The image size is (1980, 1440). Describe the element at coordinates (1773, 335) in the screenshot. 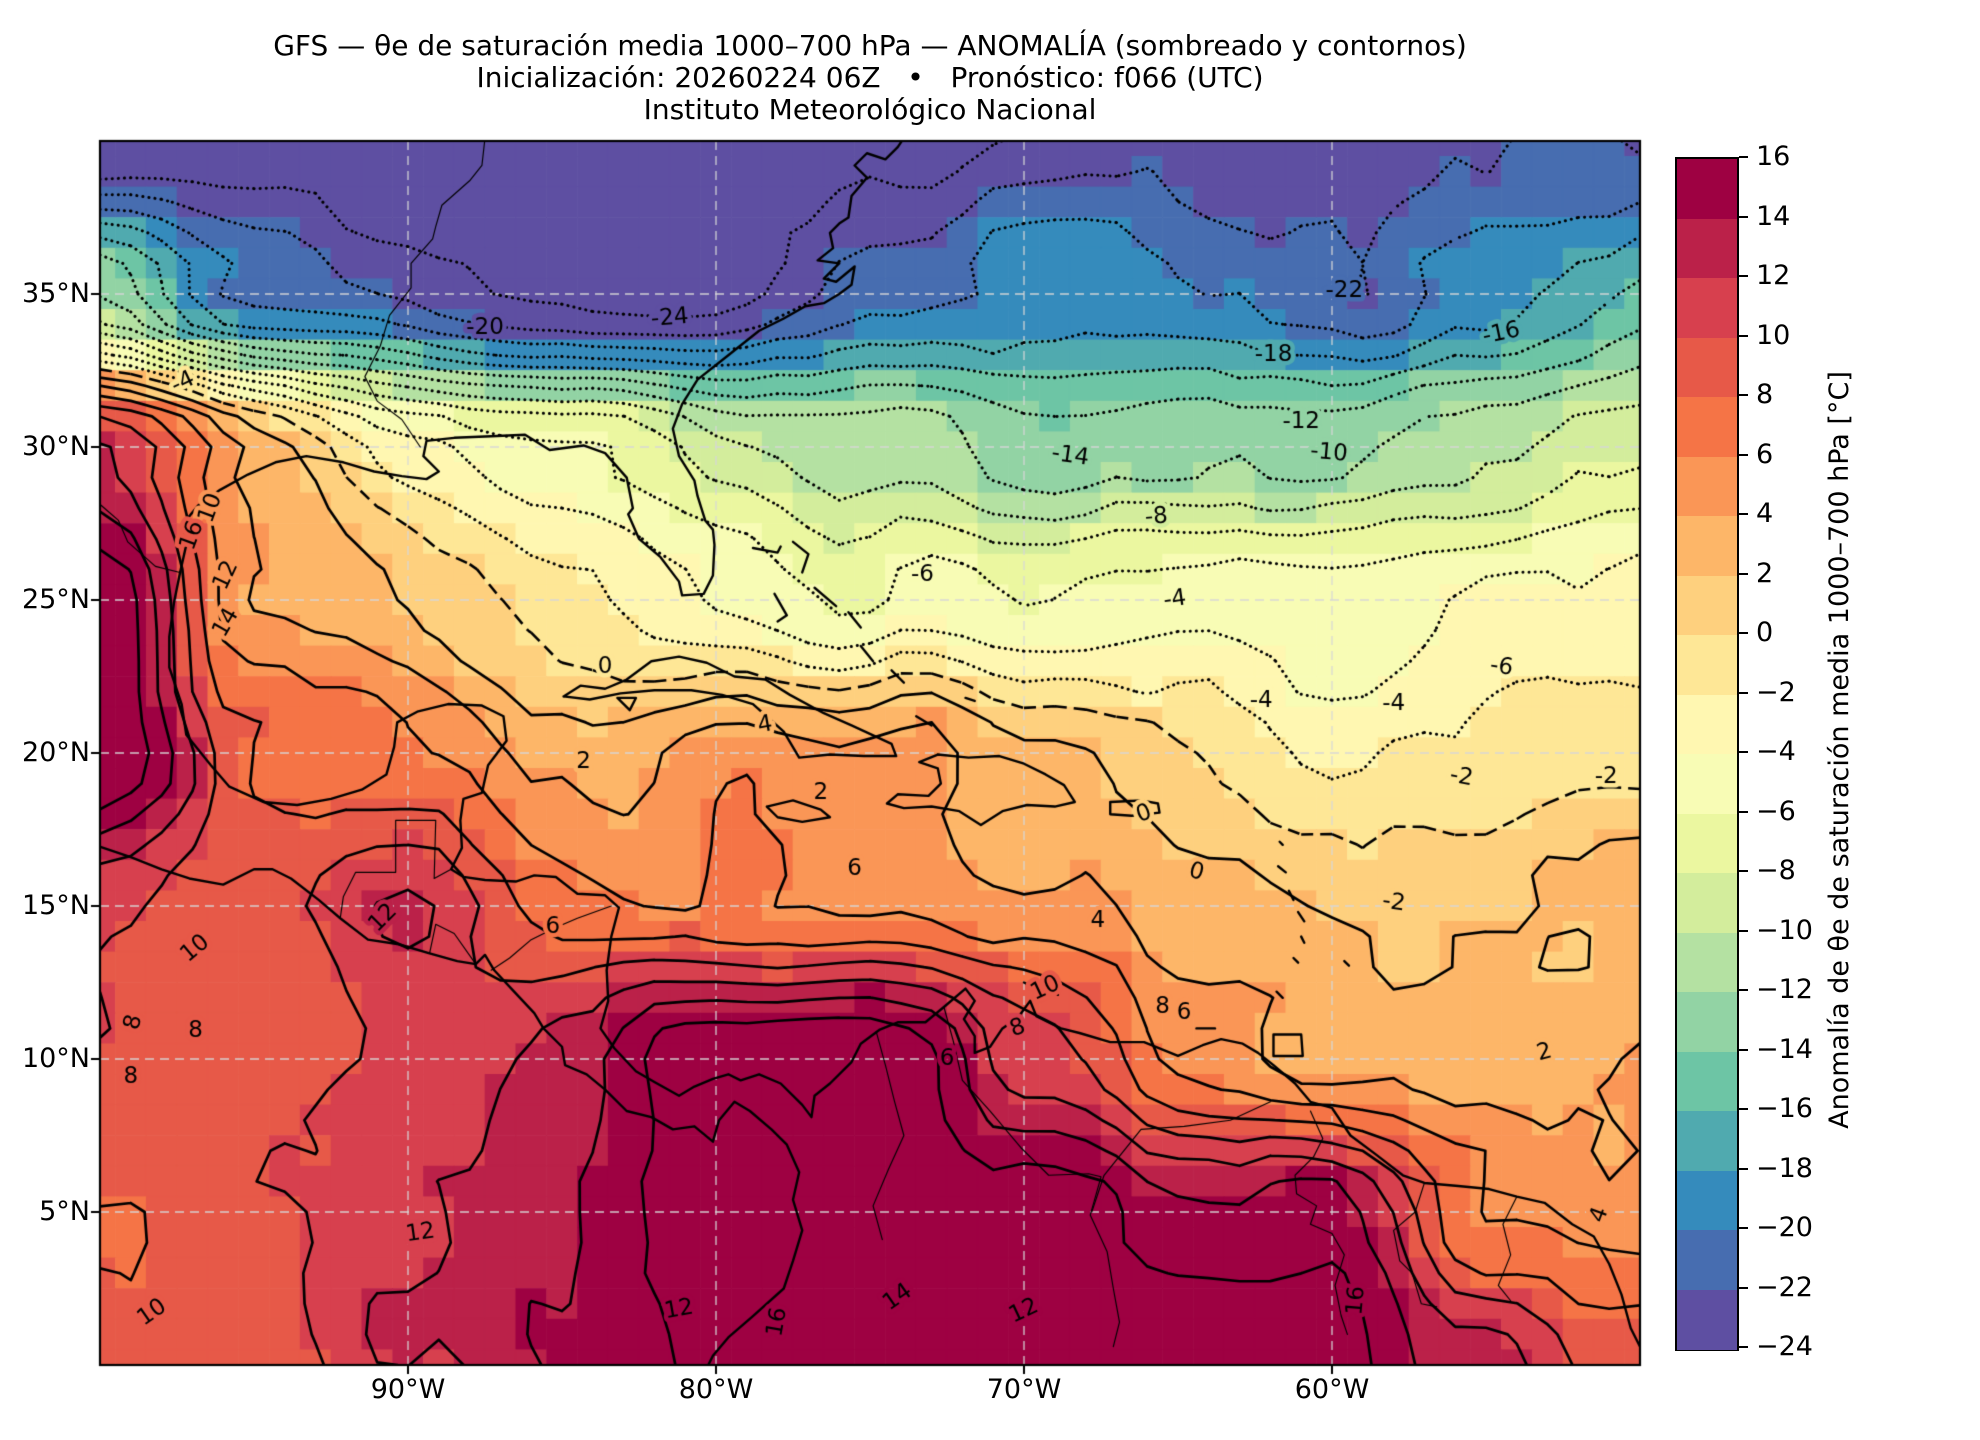

I see `colorbar-tick-label: 10` at that location.